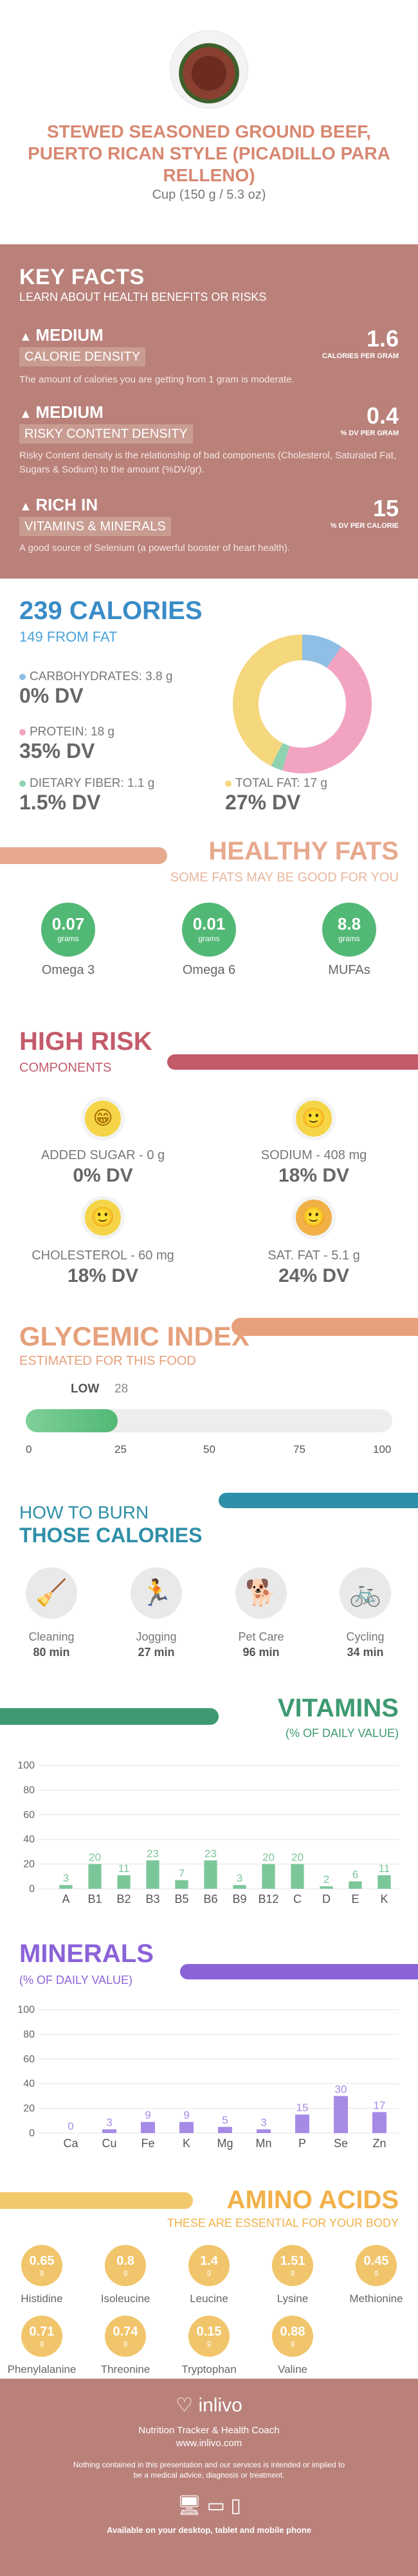 The height and width of the screenshot is (2576, 418). What do you see at coordinates (41, 2343) in the screenshot?
I see `phenylalanine-unit: g` at bounding box center [41, 2343].